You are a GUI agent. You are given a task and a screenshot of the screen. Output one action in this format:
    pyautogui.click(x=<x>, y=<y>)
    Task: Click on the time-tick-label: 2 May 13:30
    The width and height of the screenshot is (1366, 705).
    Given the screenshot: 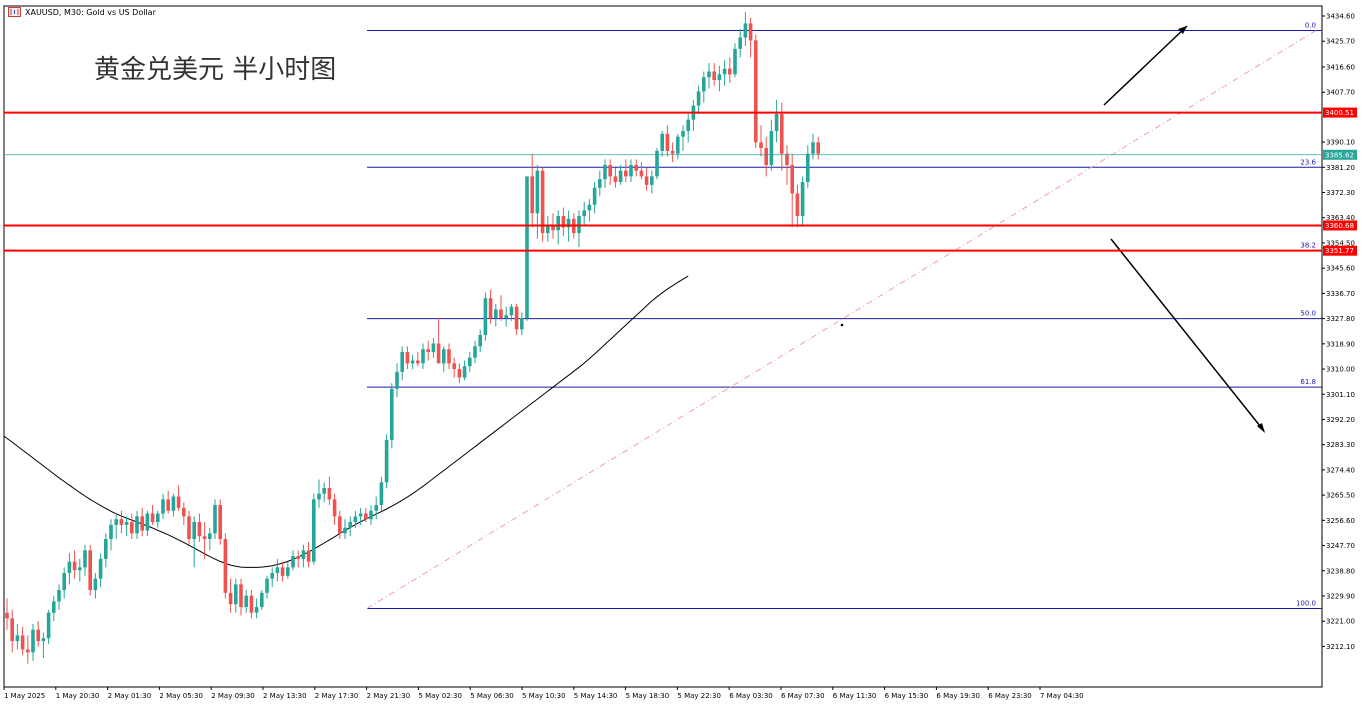 What is the action you would take?
    pyautogui.click(x=285, y=696)
    